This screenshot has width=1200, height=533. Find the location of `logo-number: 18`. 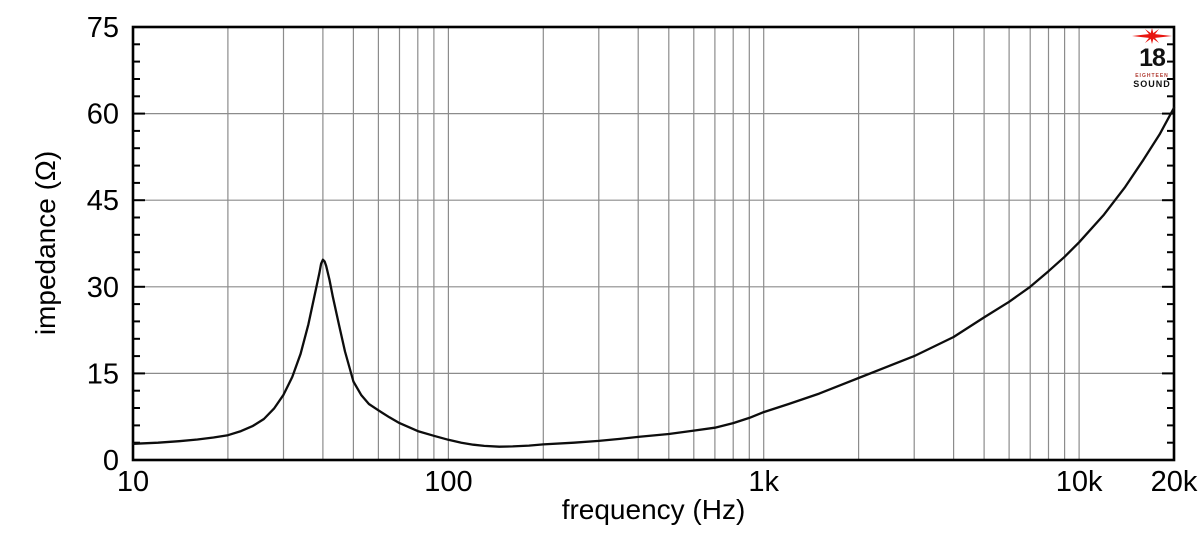

logo-number: 18 is located at coordinates (1152, 58).